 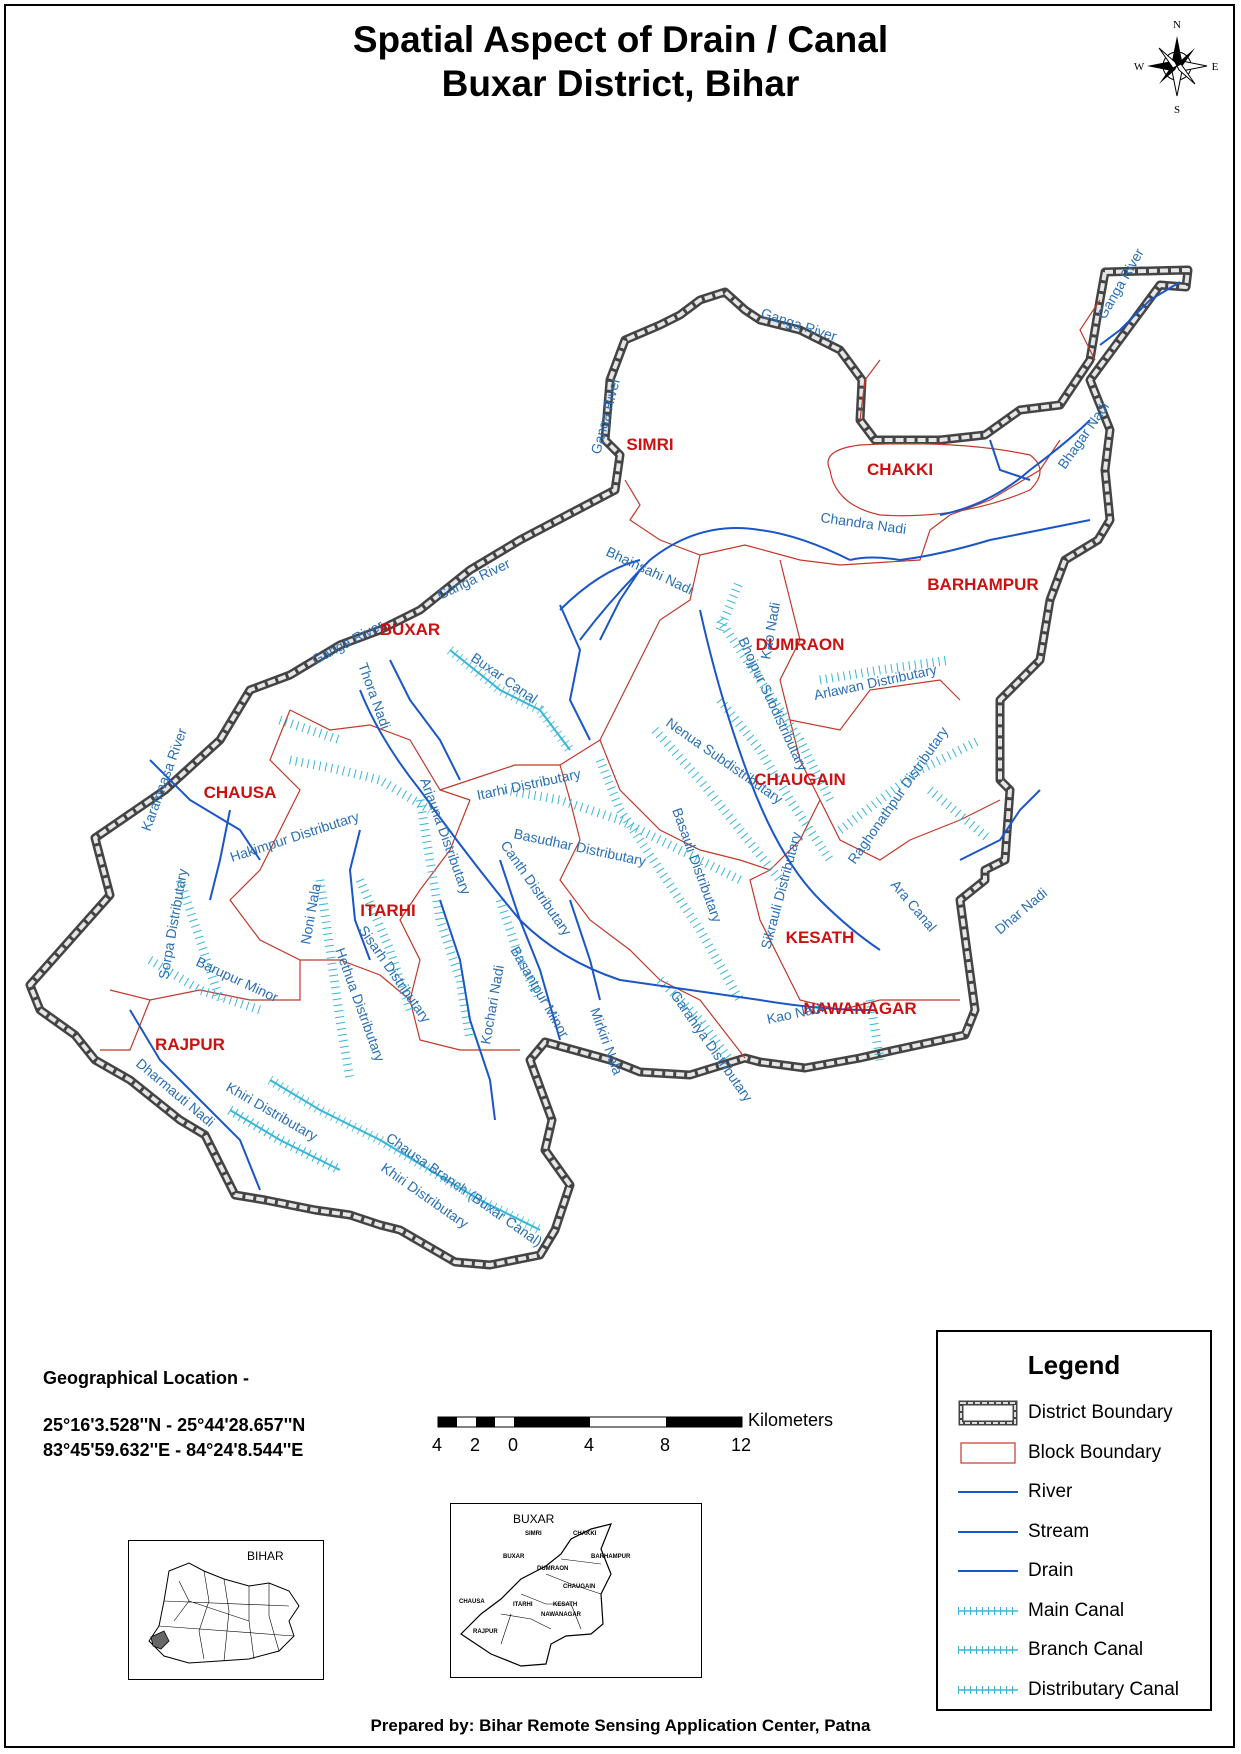 What do you see at coordinates (697, 865) in the screenshot?
I see `feature-label-basauli-distributary: Basauli Distributary` at bounding box center [697, 865].